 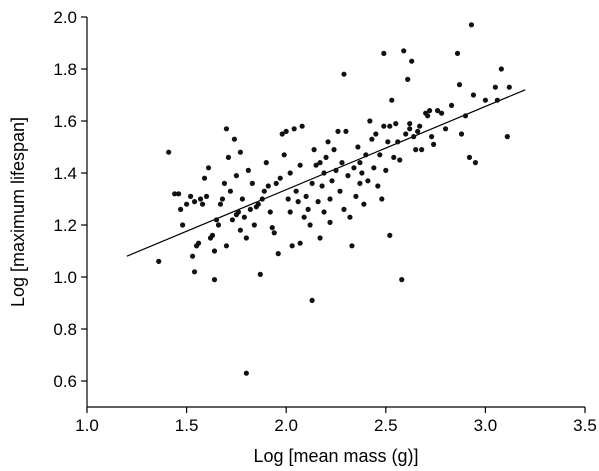 What do you see at coordinates (65, 69) in the screenshot?
I see `y-tick-label: 1.8` at bounding box center [65, 69].